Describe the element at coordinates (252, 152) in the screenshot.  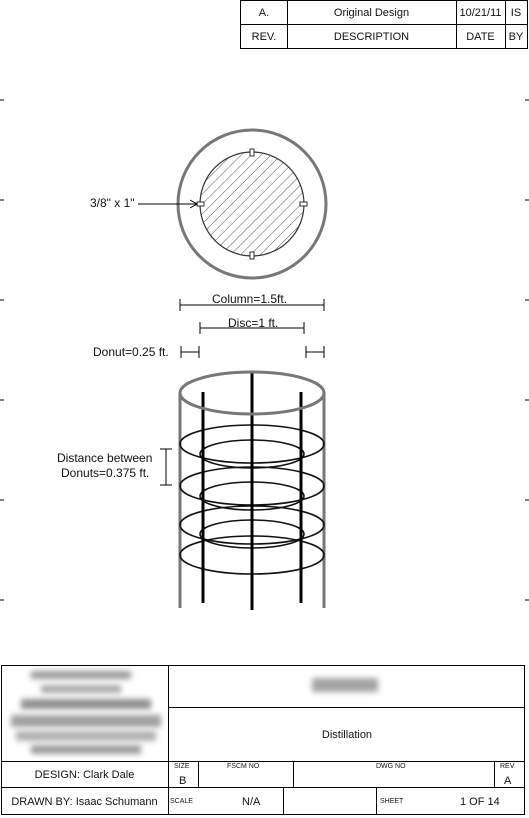
I see `spacer-top` at that location.